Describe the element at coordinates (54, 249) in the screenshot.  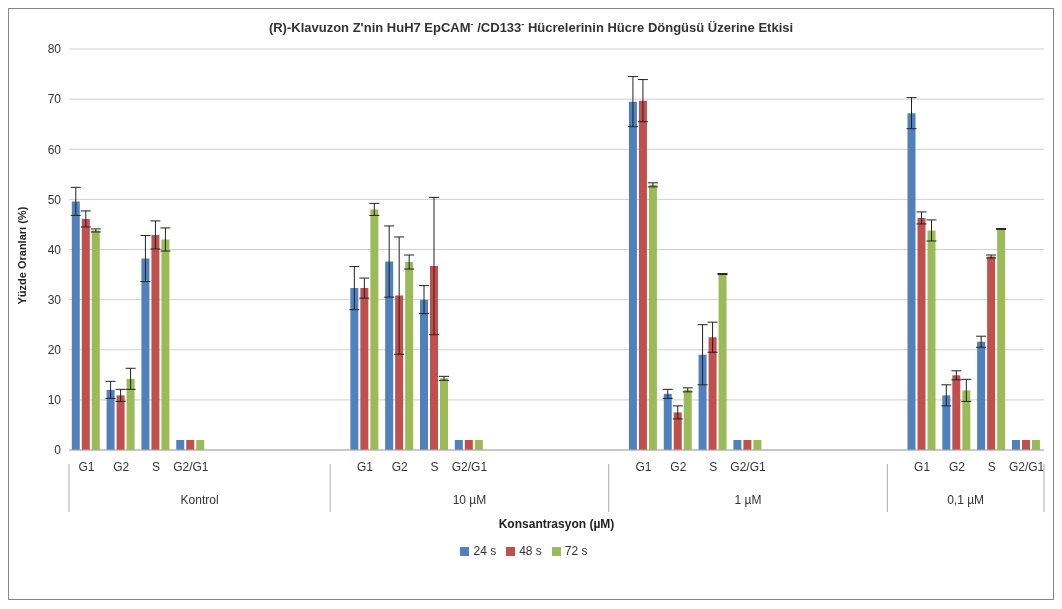
I see `y-tick-label: 40` at that location.